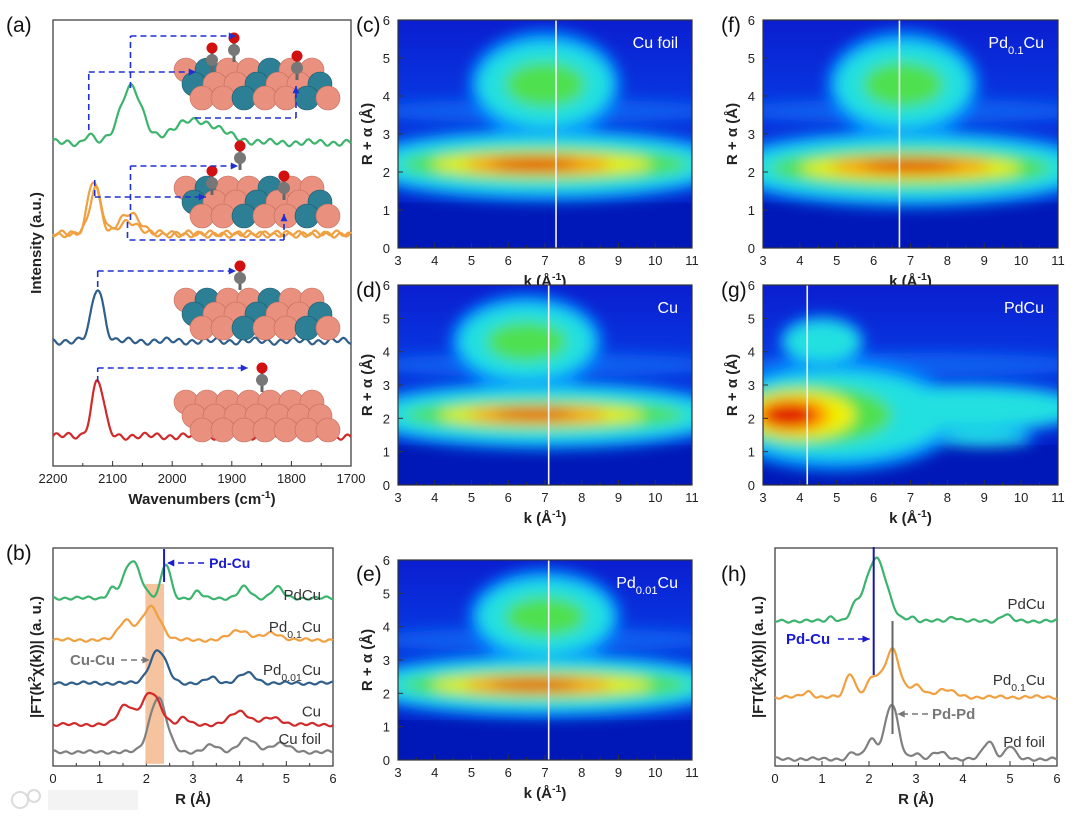  Describe the element at coordinates (368, 25) in the screenshot. I see `panel-label: (c)` at that location.